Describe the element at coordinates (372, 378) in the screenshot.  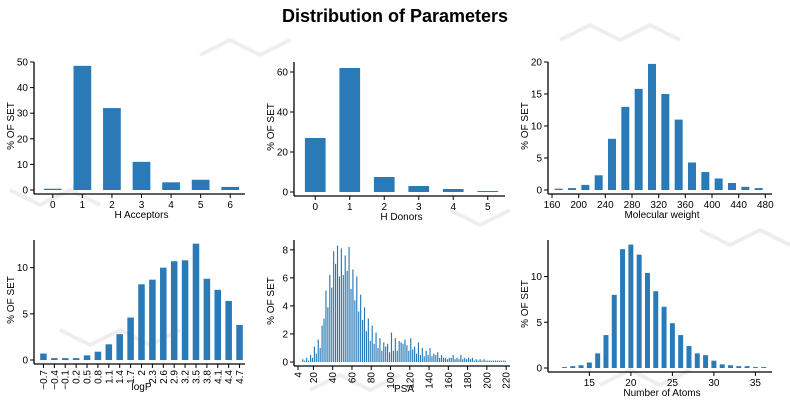
I see `x-tick-label: 80` at that location.